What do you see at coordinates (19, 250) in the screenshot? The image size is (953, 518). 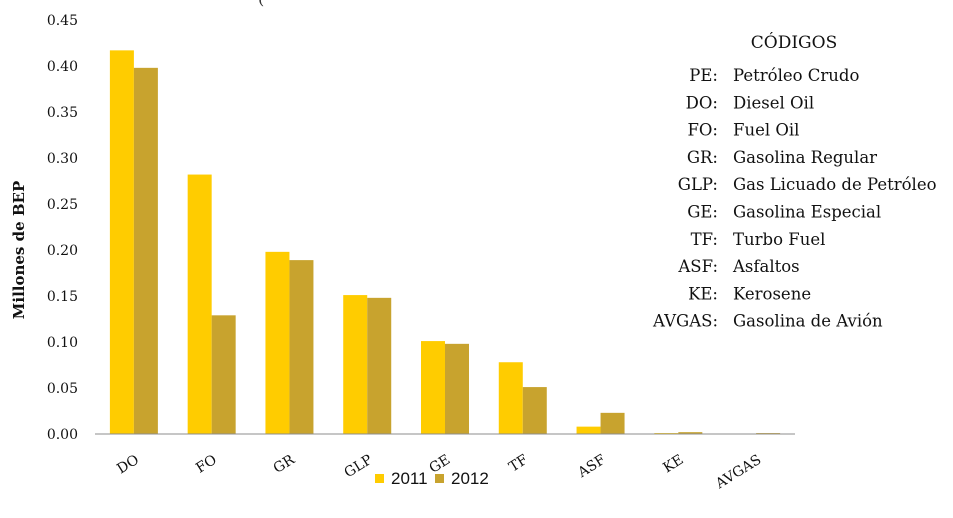 I see `y-axis-label: Millones de BEP` at bounding box center [19, 250].